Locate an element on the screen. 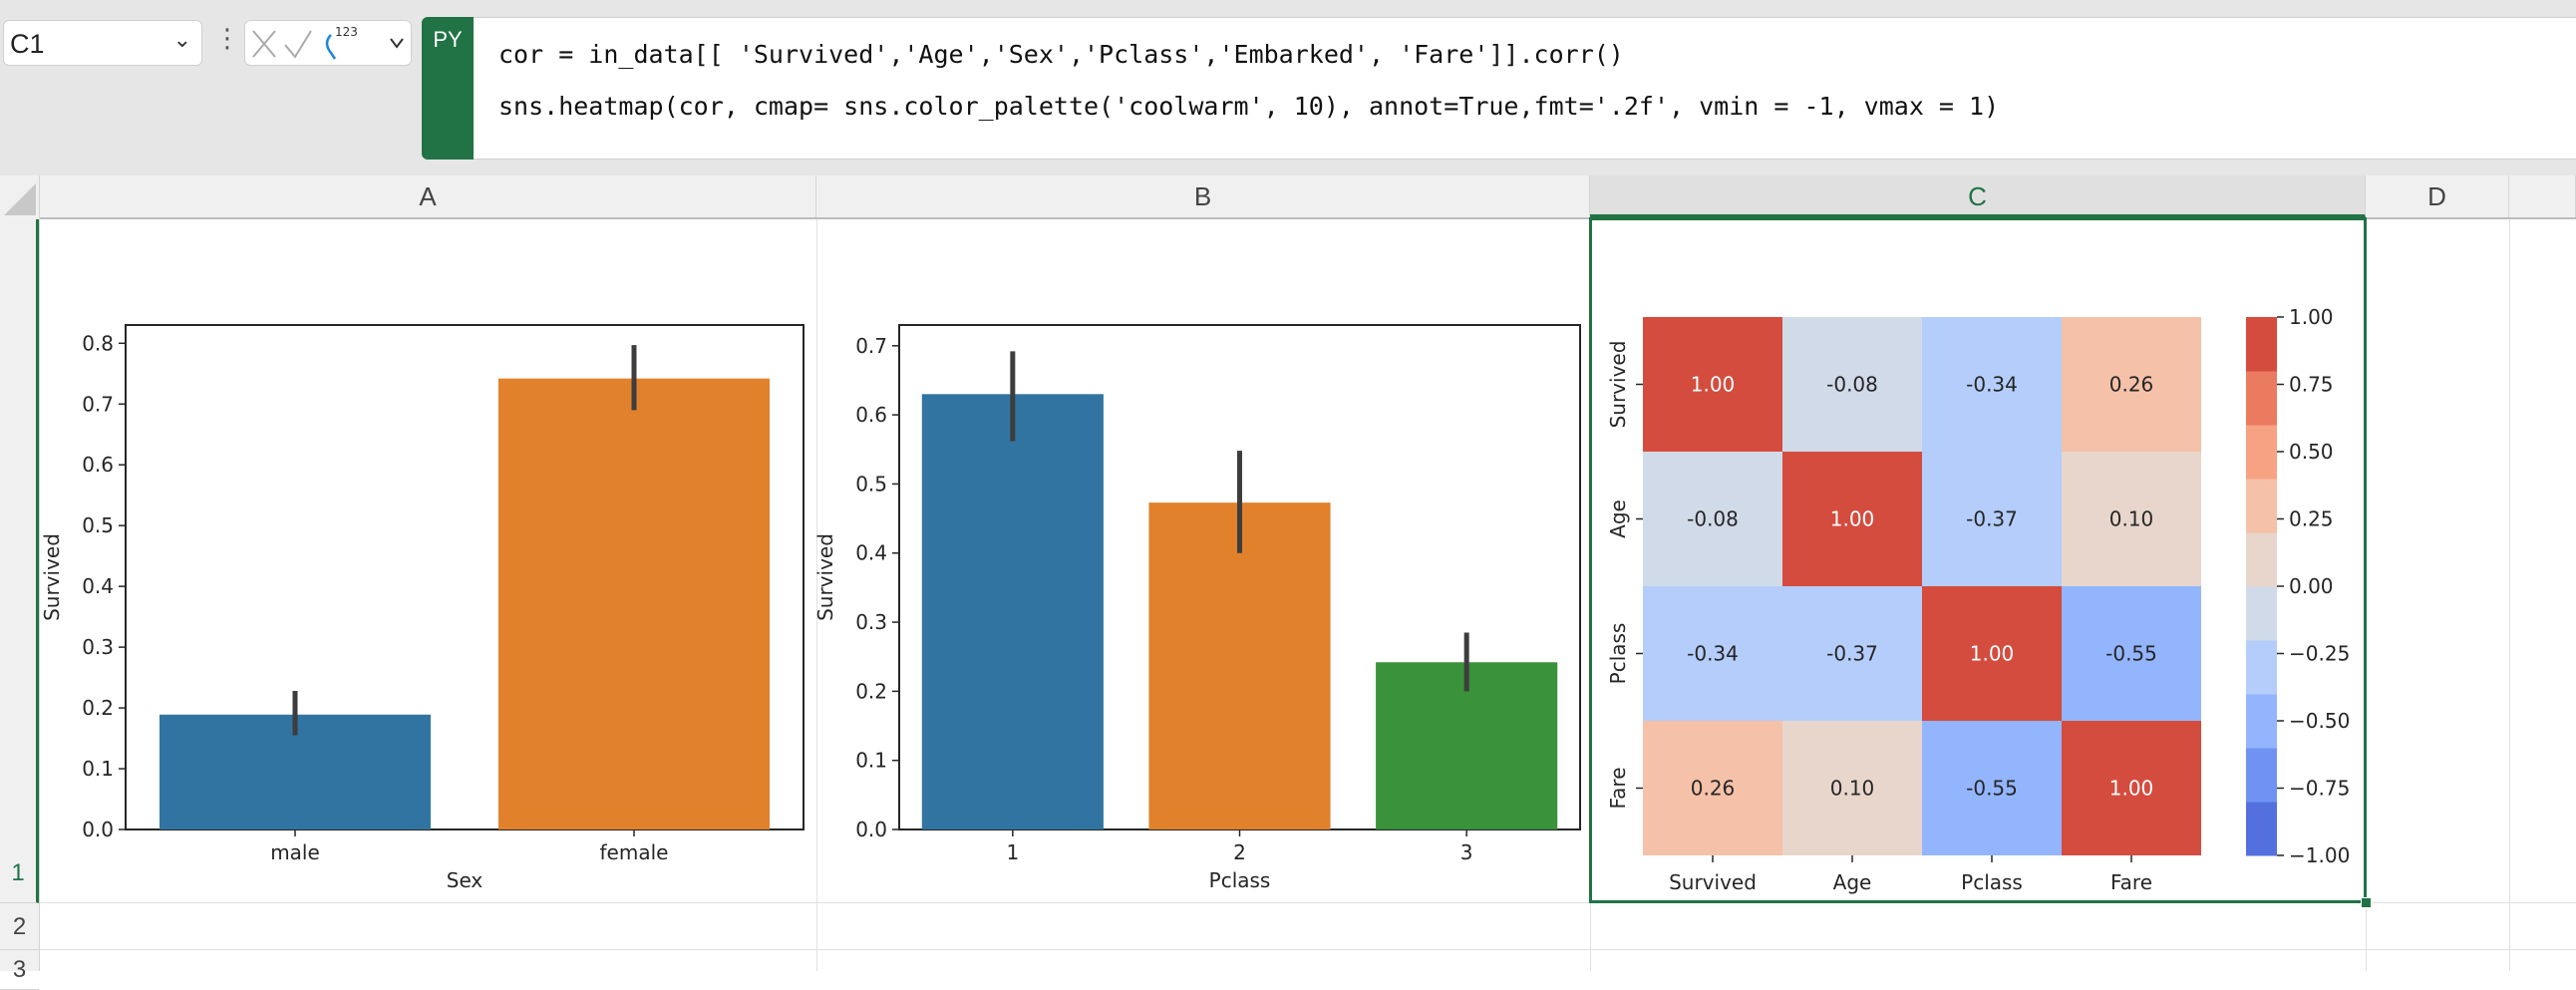 This screenshot has height=990, width=2576. select-all-button is located at coordinates (20, 197).